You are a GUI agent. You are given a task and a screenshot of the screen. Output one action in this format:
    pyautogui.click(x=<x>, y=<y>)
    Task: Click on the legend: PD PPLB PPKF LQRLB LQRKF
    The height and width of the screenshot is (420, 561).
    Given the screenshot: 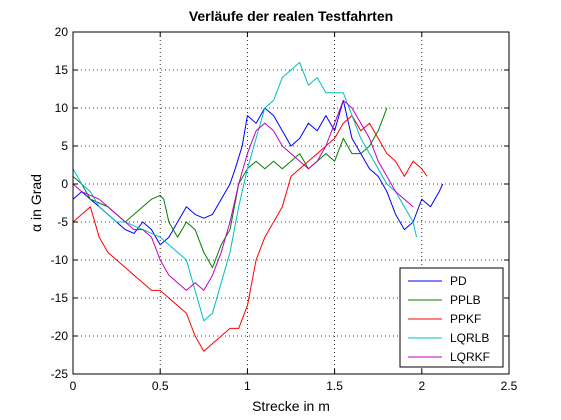 What is the action you would take?
    pyautogui.click(x=451, y=317)
    